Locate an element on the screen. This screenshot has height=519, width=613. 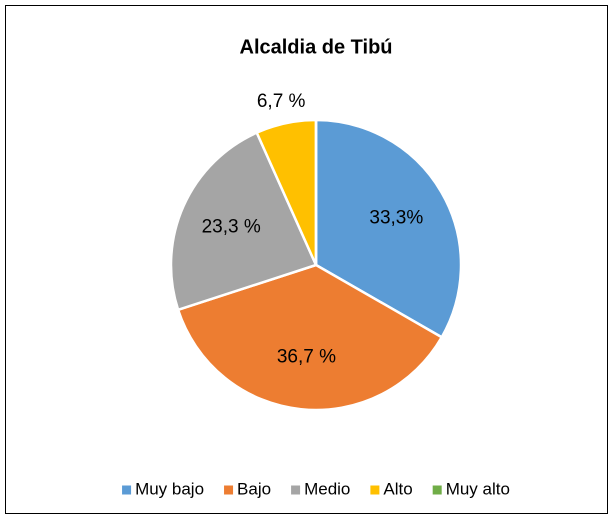
legend-label: Muy alto is located at coordinates (478, 488).